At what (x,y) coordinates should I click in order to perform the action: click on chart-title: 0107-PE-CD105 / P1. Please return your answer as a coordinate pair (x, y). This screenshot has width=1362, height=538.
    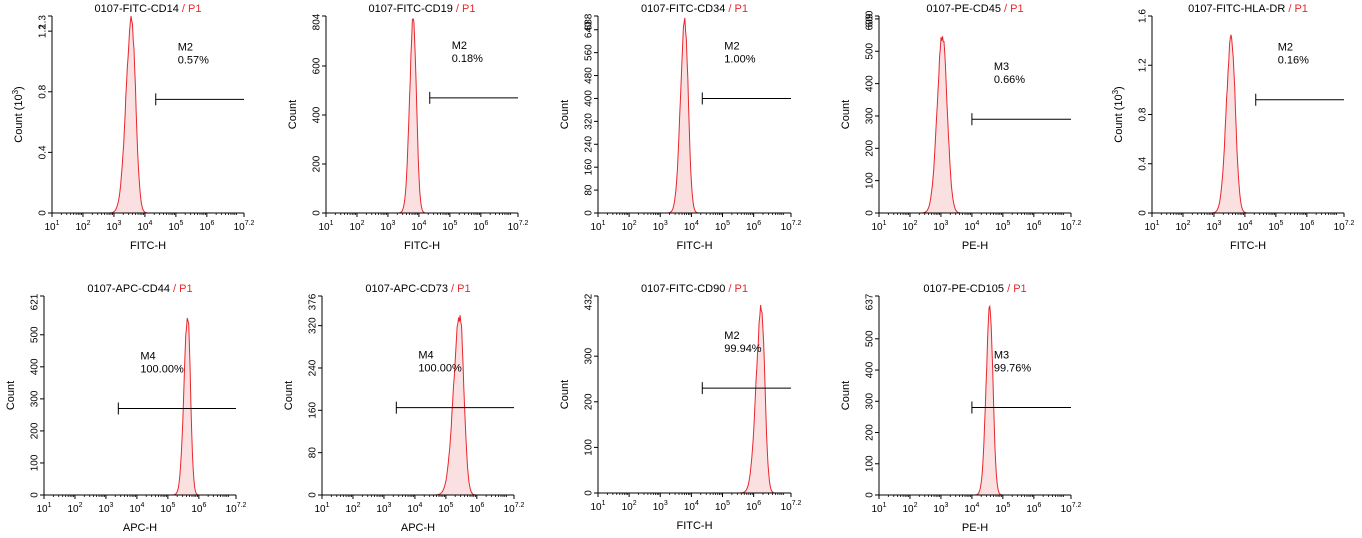
    Looking at the image, I should click on (974, 289).